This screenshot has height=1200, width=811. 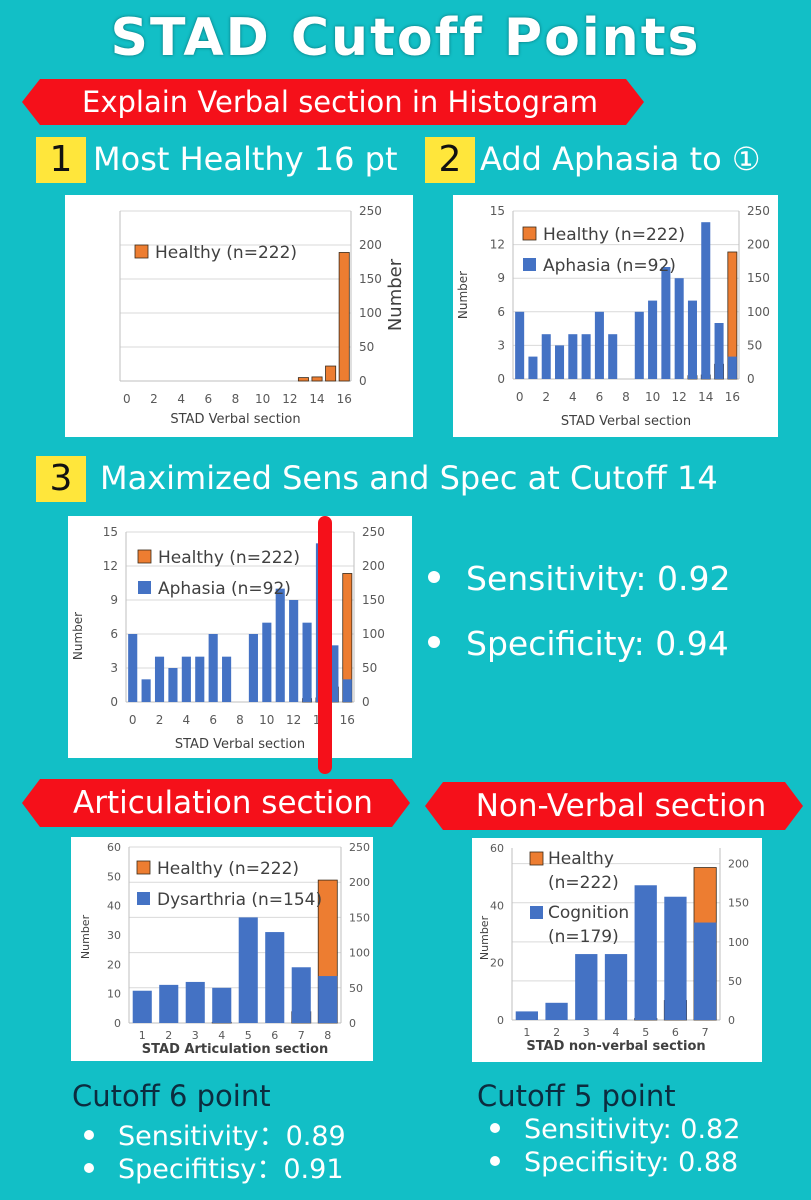 What do you see at coordinates (235, 1049) in the screenshot?
I see `x-axis-title: STAD Articulation section` at bounding box center [235, 1049].